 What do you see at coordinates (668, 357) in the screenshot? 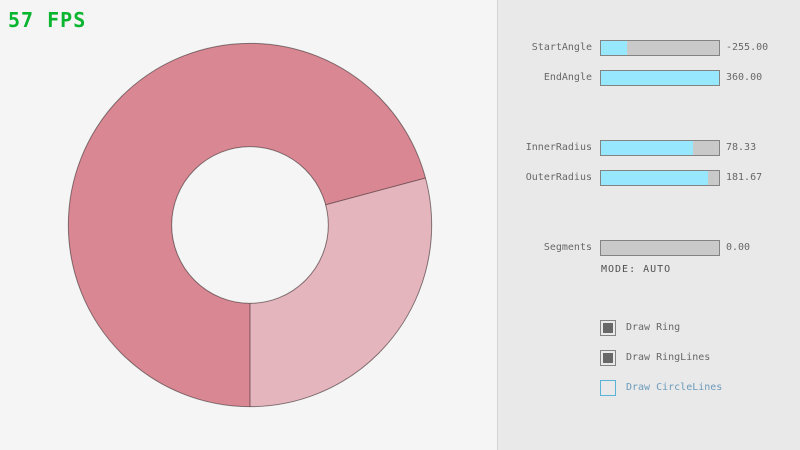
I see `draw-ringlines-label: Draw RingLines` at bounding box center [668, 357].